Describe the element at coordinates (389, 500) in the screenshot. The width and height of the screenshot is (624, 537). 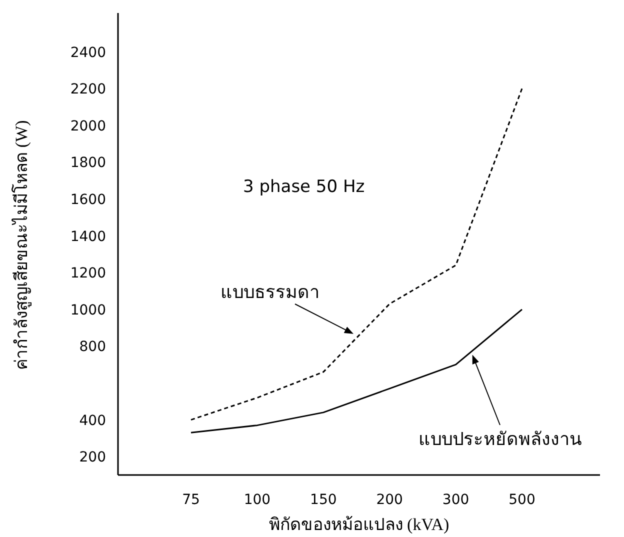
I see `x-tick-label: 200` at that location.